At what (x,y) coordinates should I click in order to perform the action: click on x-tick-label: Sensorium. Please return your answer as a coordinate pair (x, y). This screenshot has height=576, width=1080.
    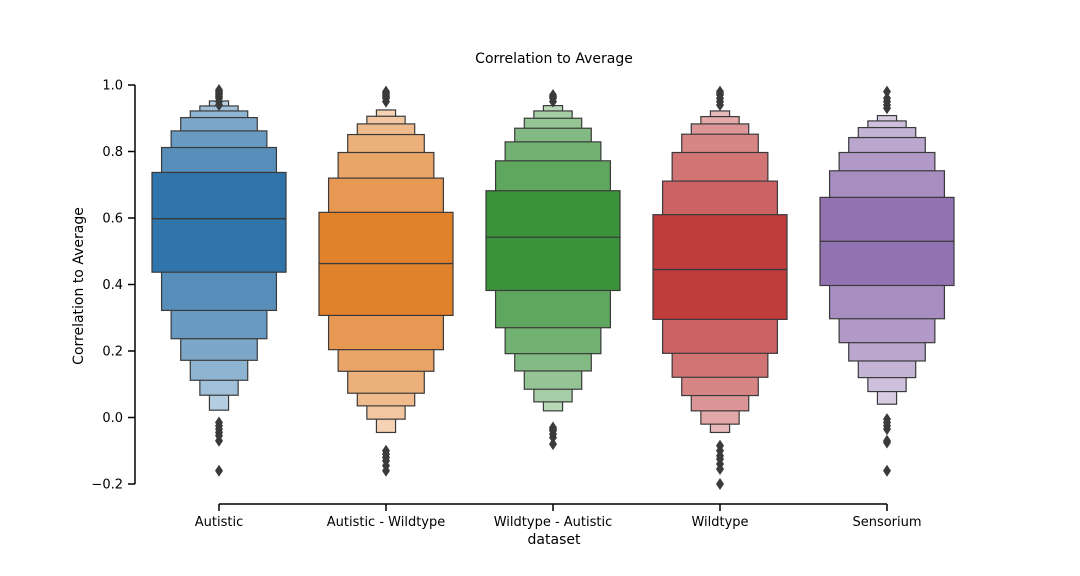
    Looking at the image, I should click on (886, 522).